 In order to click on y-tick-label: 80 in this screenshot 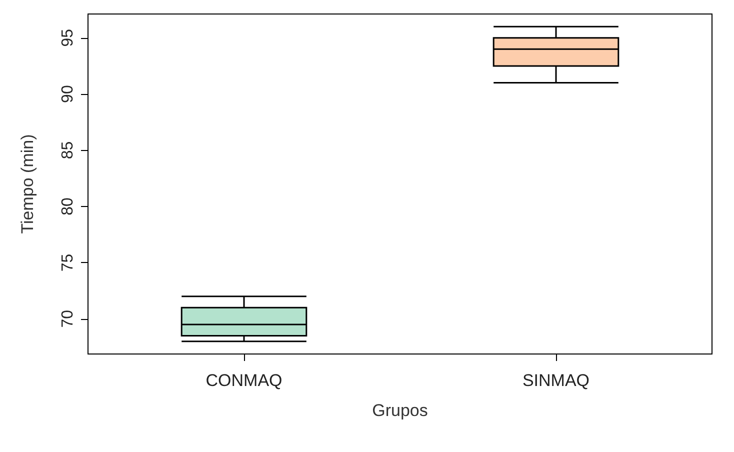, I will do `click(68, 206)`.